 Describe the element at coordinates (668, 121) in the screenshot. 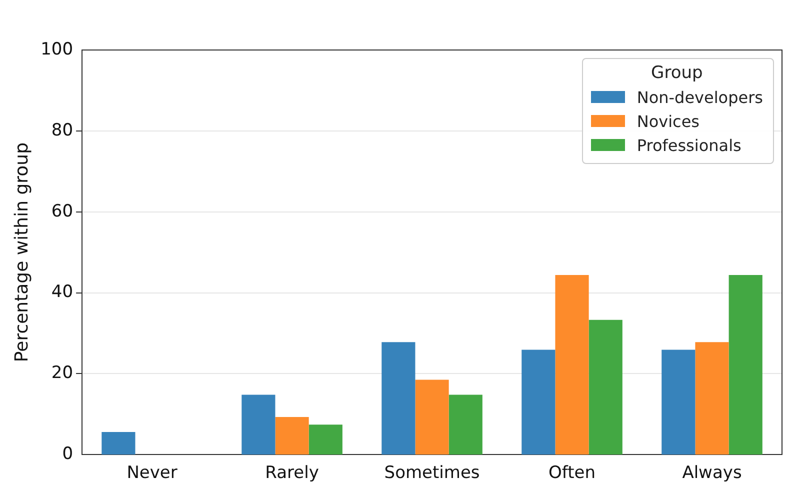

I see `legend-label: Novices` at that location.